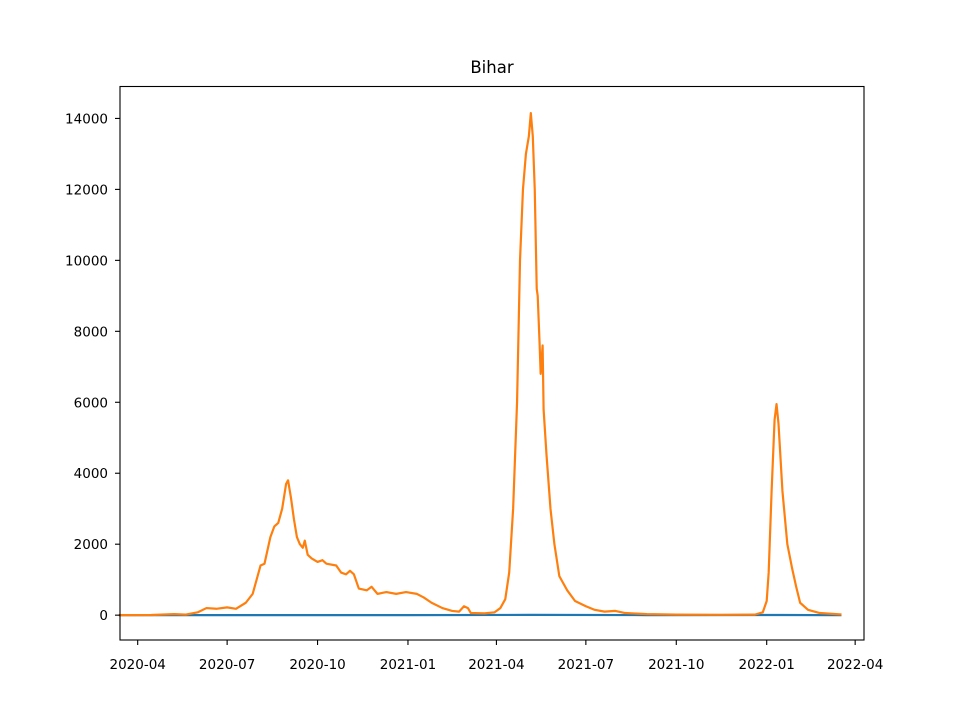  What do you see at coordinates (86, 261) in the screenshot?
I see `y-tick-label: 10000` at bounding box center [86, 261].